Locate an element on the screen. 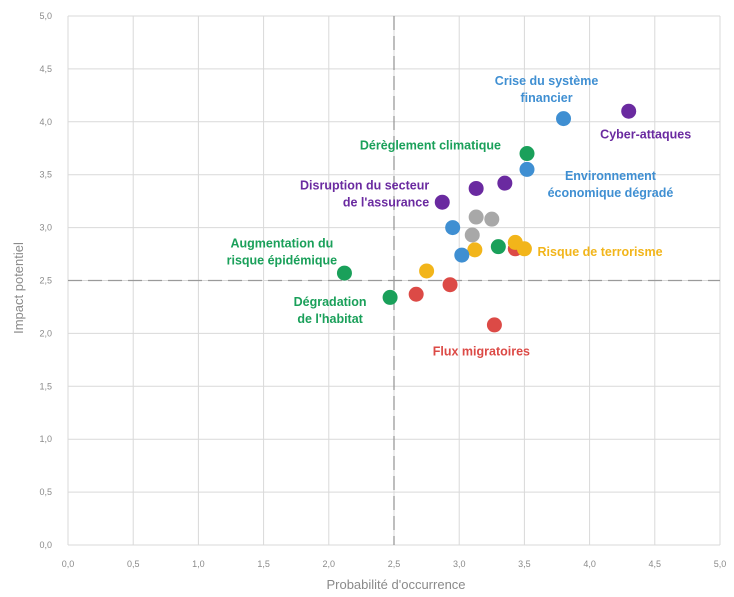 This screenshot has width=734, height=597. point-annotation: Augmentation du risque épidémique is located at coordinates (282, 252).